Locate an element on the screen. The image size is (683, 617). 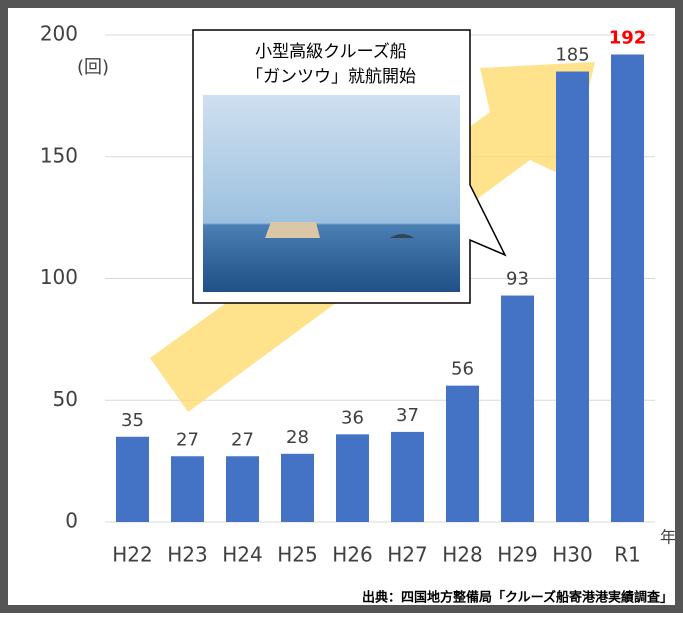
x-tick-label: H30 is located at coordinates (572, 555).